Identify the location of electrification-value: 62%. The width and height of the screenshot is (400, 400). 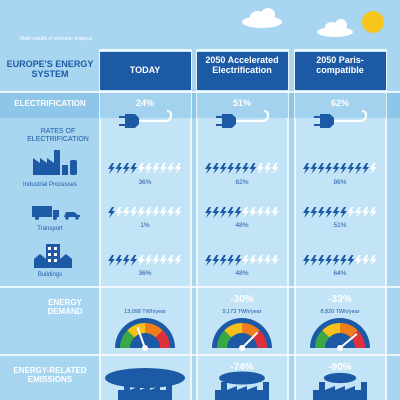
(339, 103).